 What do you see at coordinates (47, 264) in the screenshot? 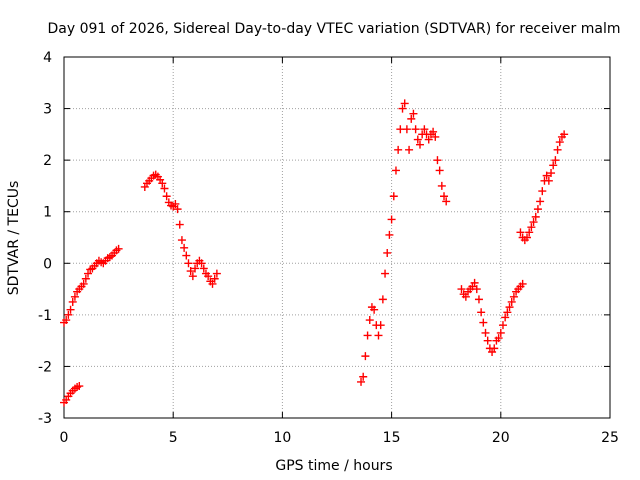
I see `y-tick-label: 0` at bounding box center [47, 264].